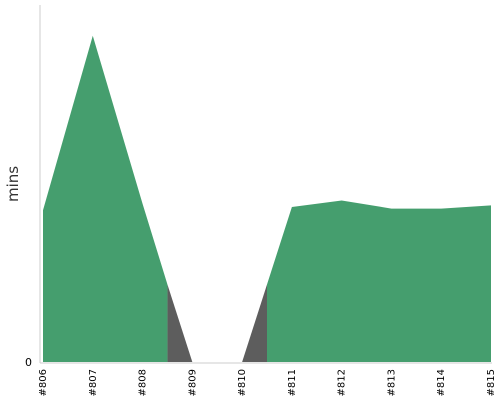 This screenshot has width=500, height=400. I want to click on x-tick-label: #813, so click(391, 382).